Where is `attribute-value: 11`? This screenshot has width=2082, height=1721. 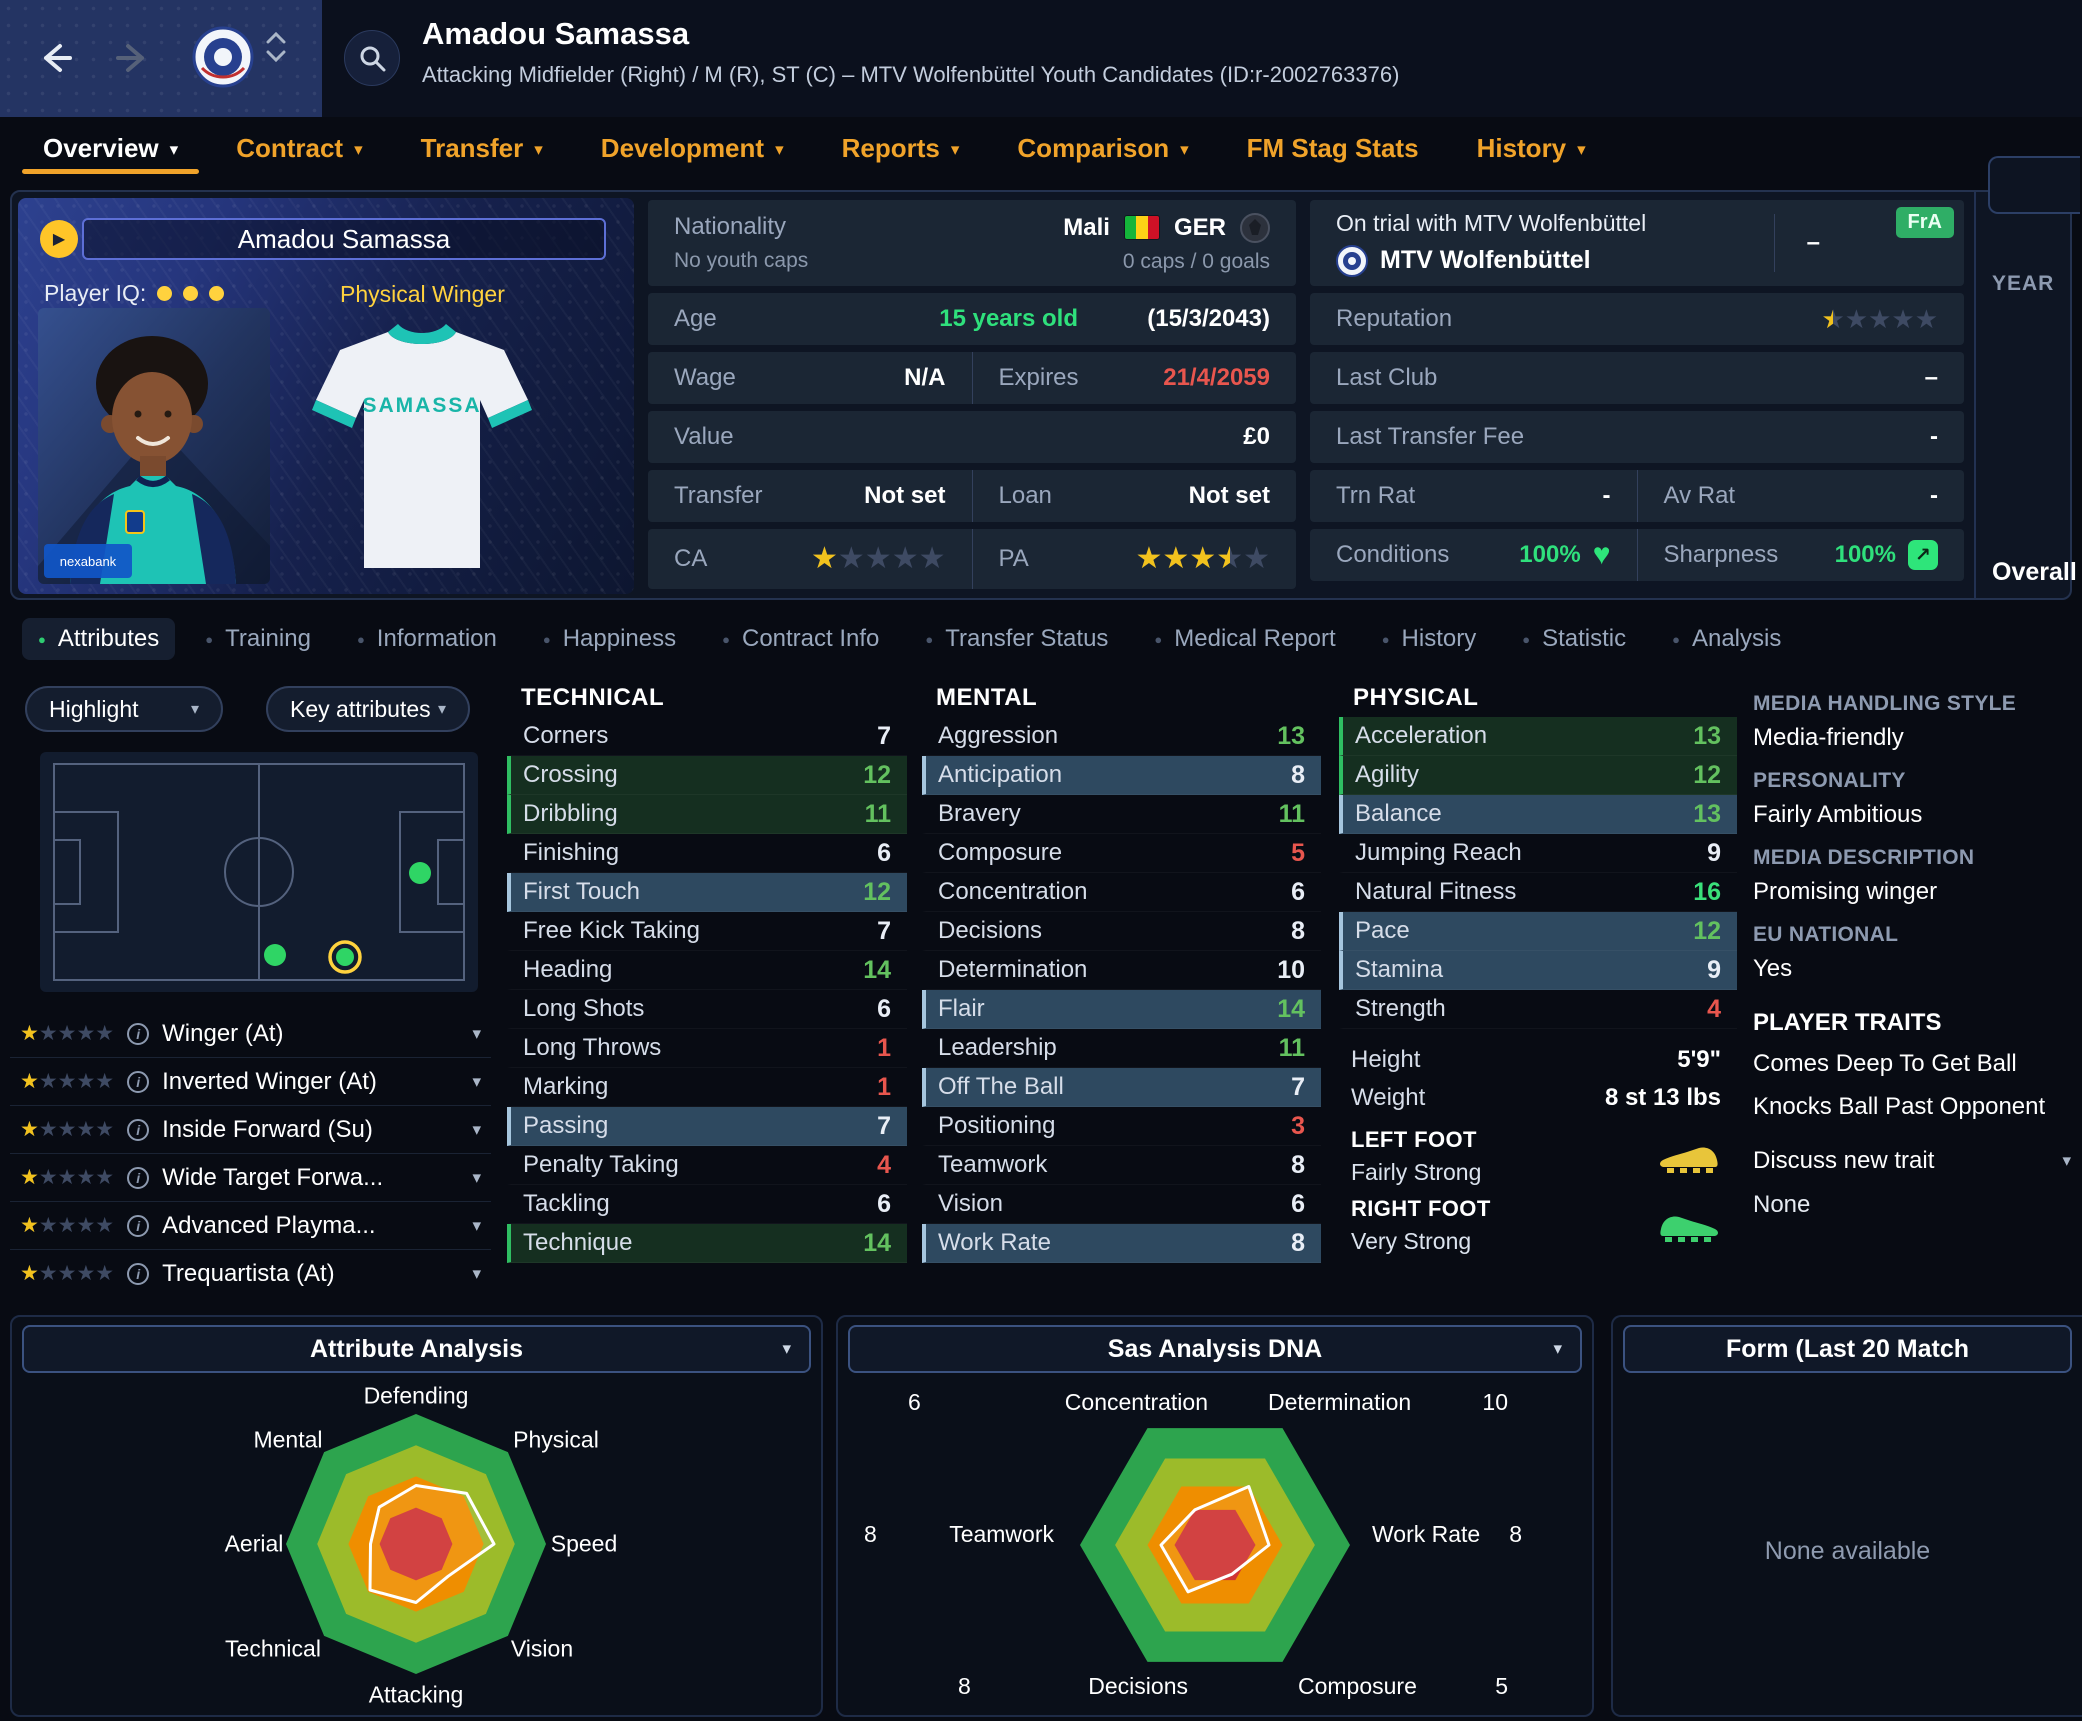
attribute-value: 11 is located at coordinates (1291, 1047).